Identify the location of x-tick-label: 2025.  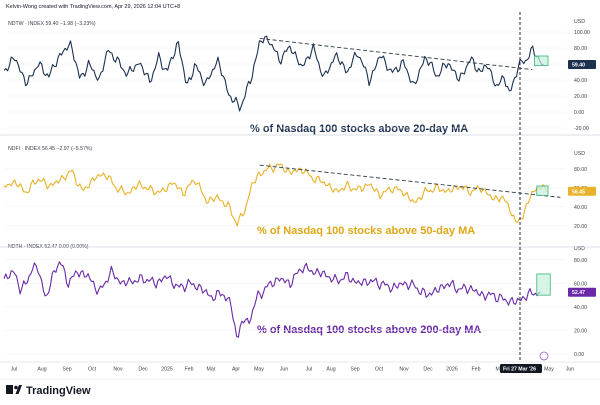
(167, 370).